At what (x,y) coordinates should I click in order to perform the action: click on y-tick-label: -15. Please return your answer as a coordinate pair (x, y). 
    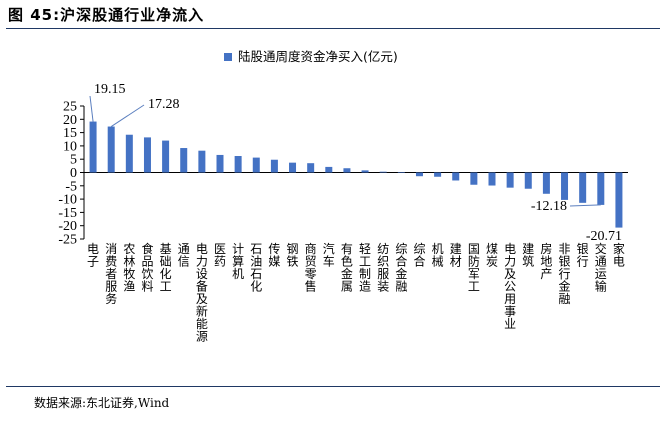
    Looking at the image, I should click on (67, 213).